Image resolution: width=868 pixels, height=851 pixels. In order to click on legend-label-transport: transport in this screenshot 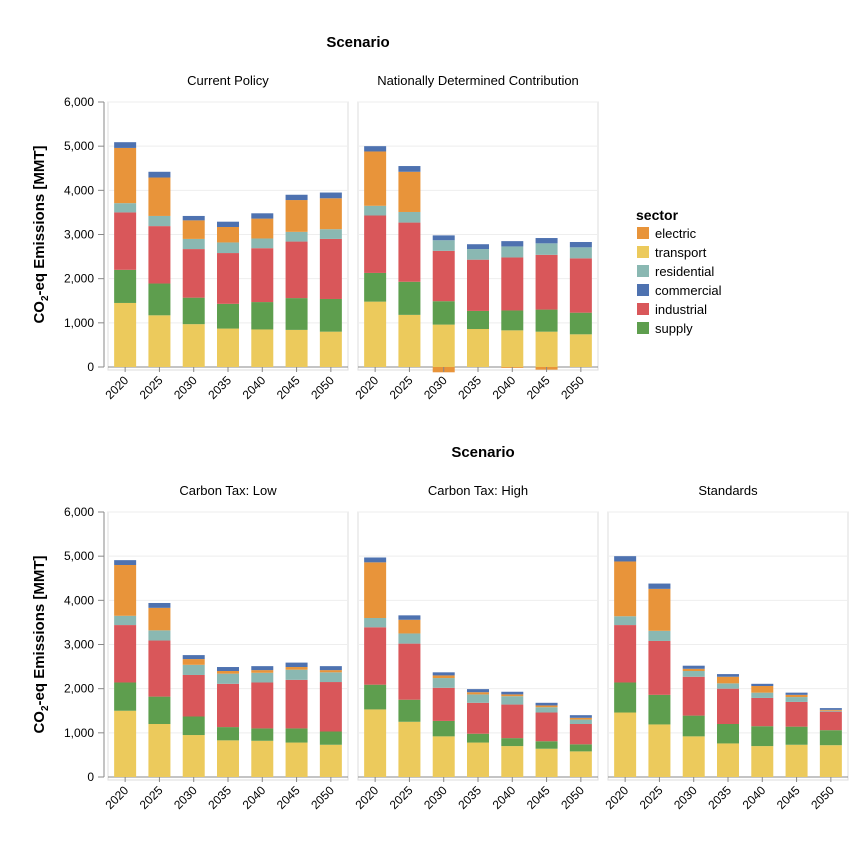, I will do `click(681, 252)`.